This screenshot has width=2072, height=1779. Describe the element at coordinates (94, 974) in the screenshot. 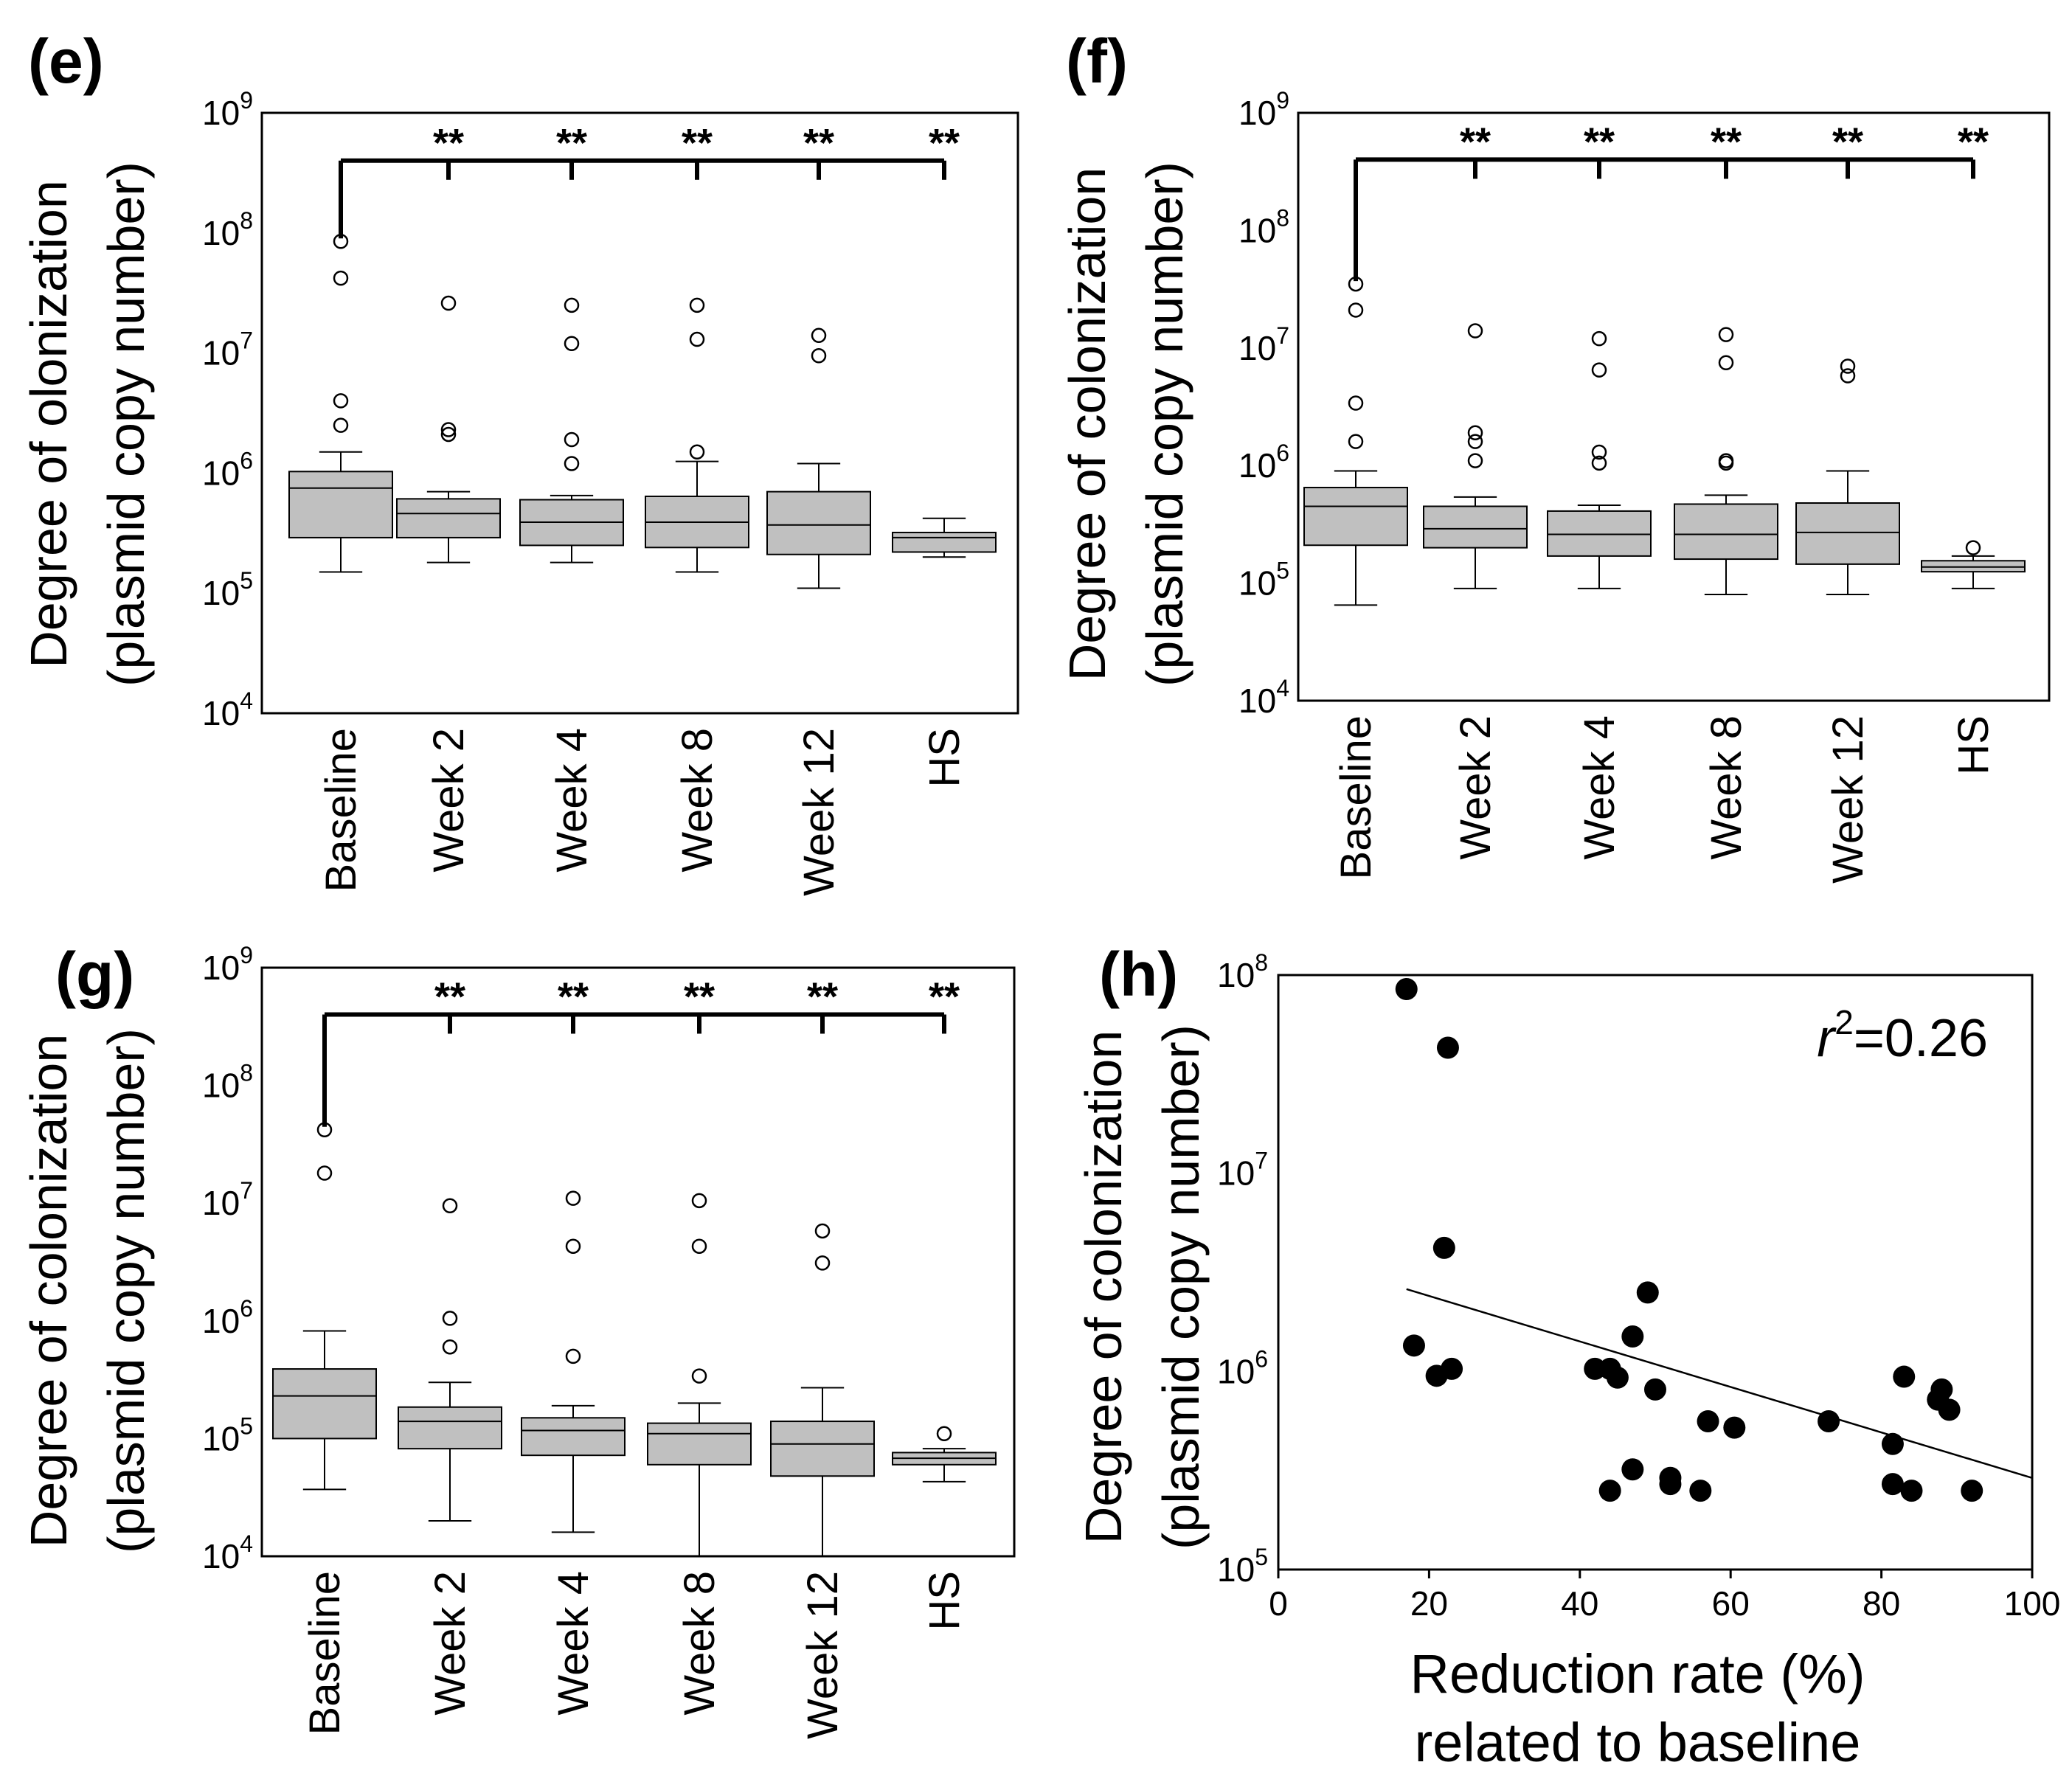

I see `panel-label-g: (g)` at that location.